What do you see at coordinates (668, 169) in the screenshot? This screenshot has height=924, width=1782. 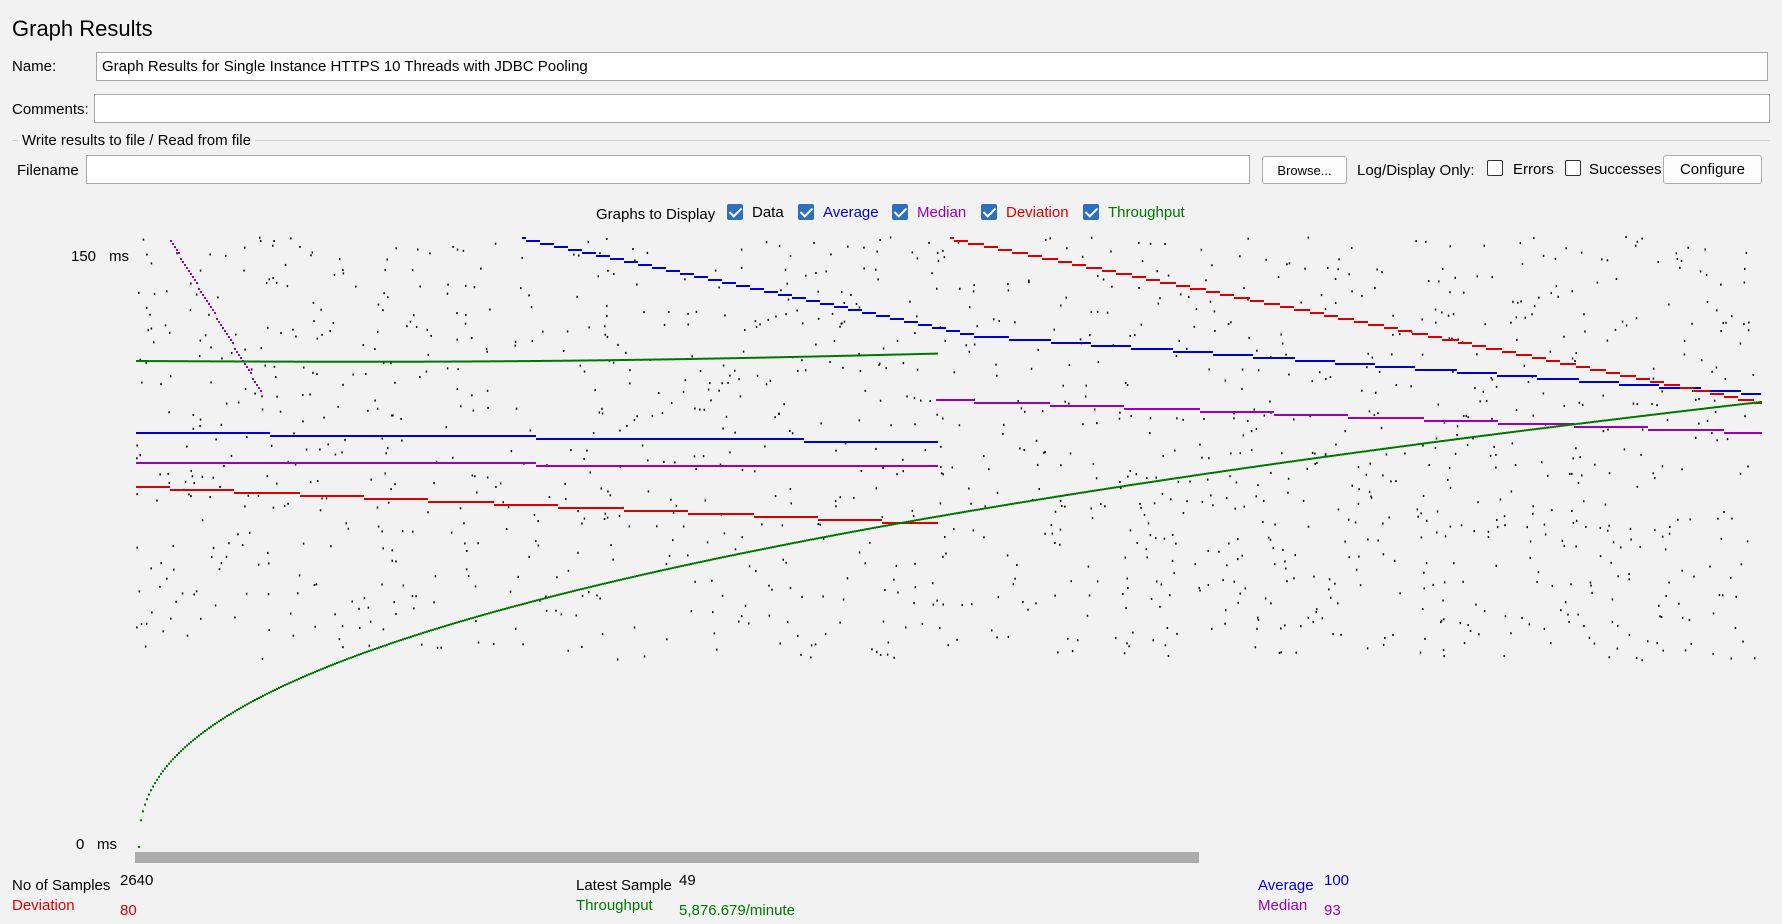 I see `filename-field` at bounding box center [668, 169].